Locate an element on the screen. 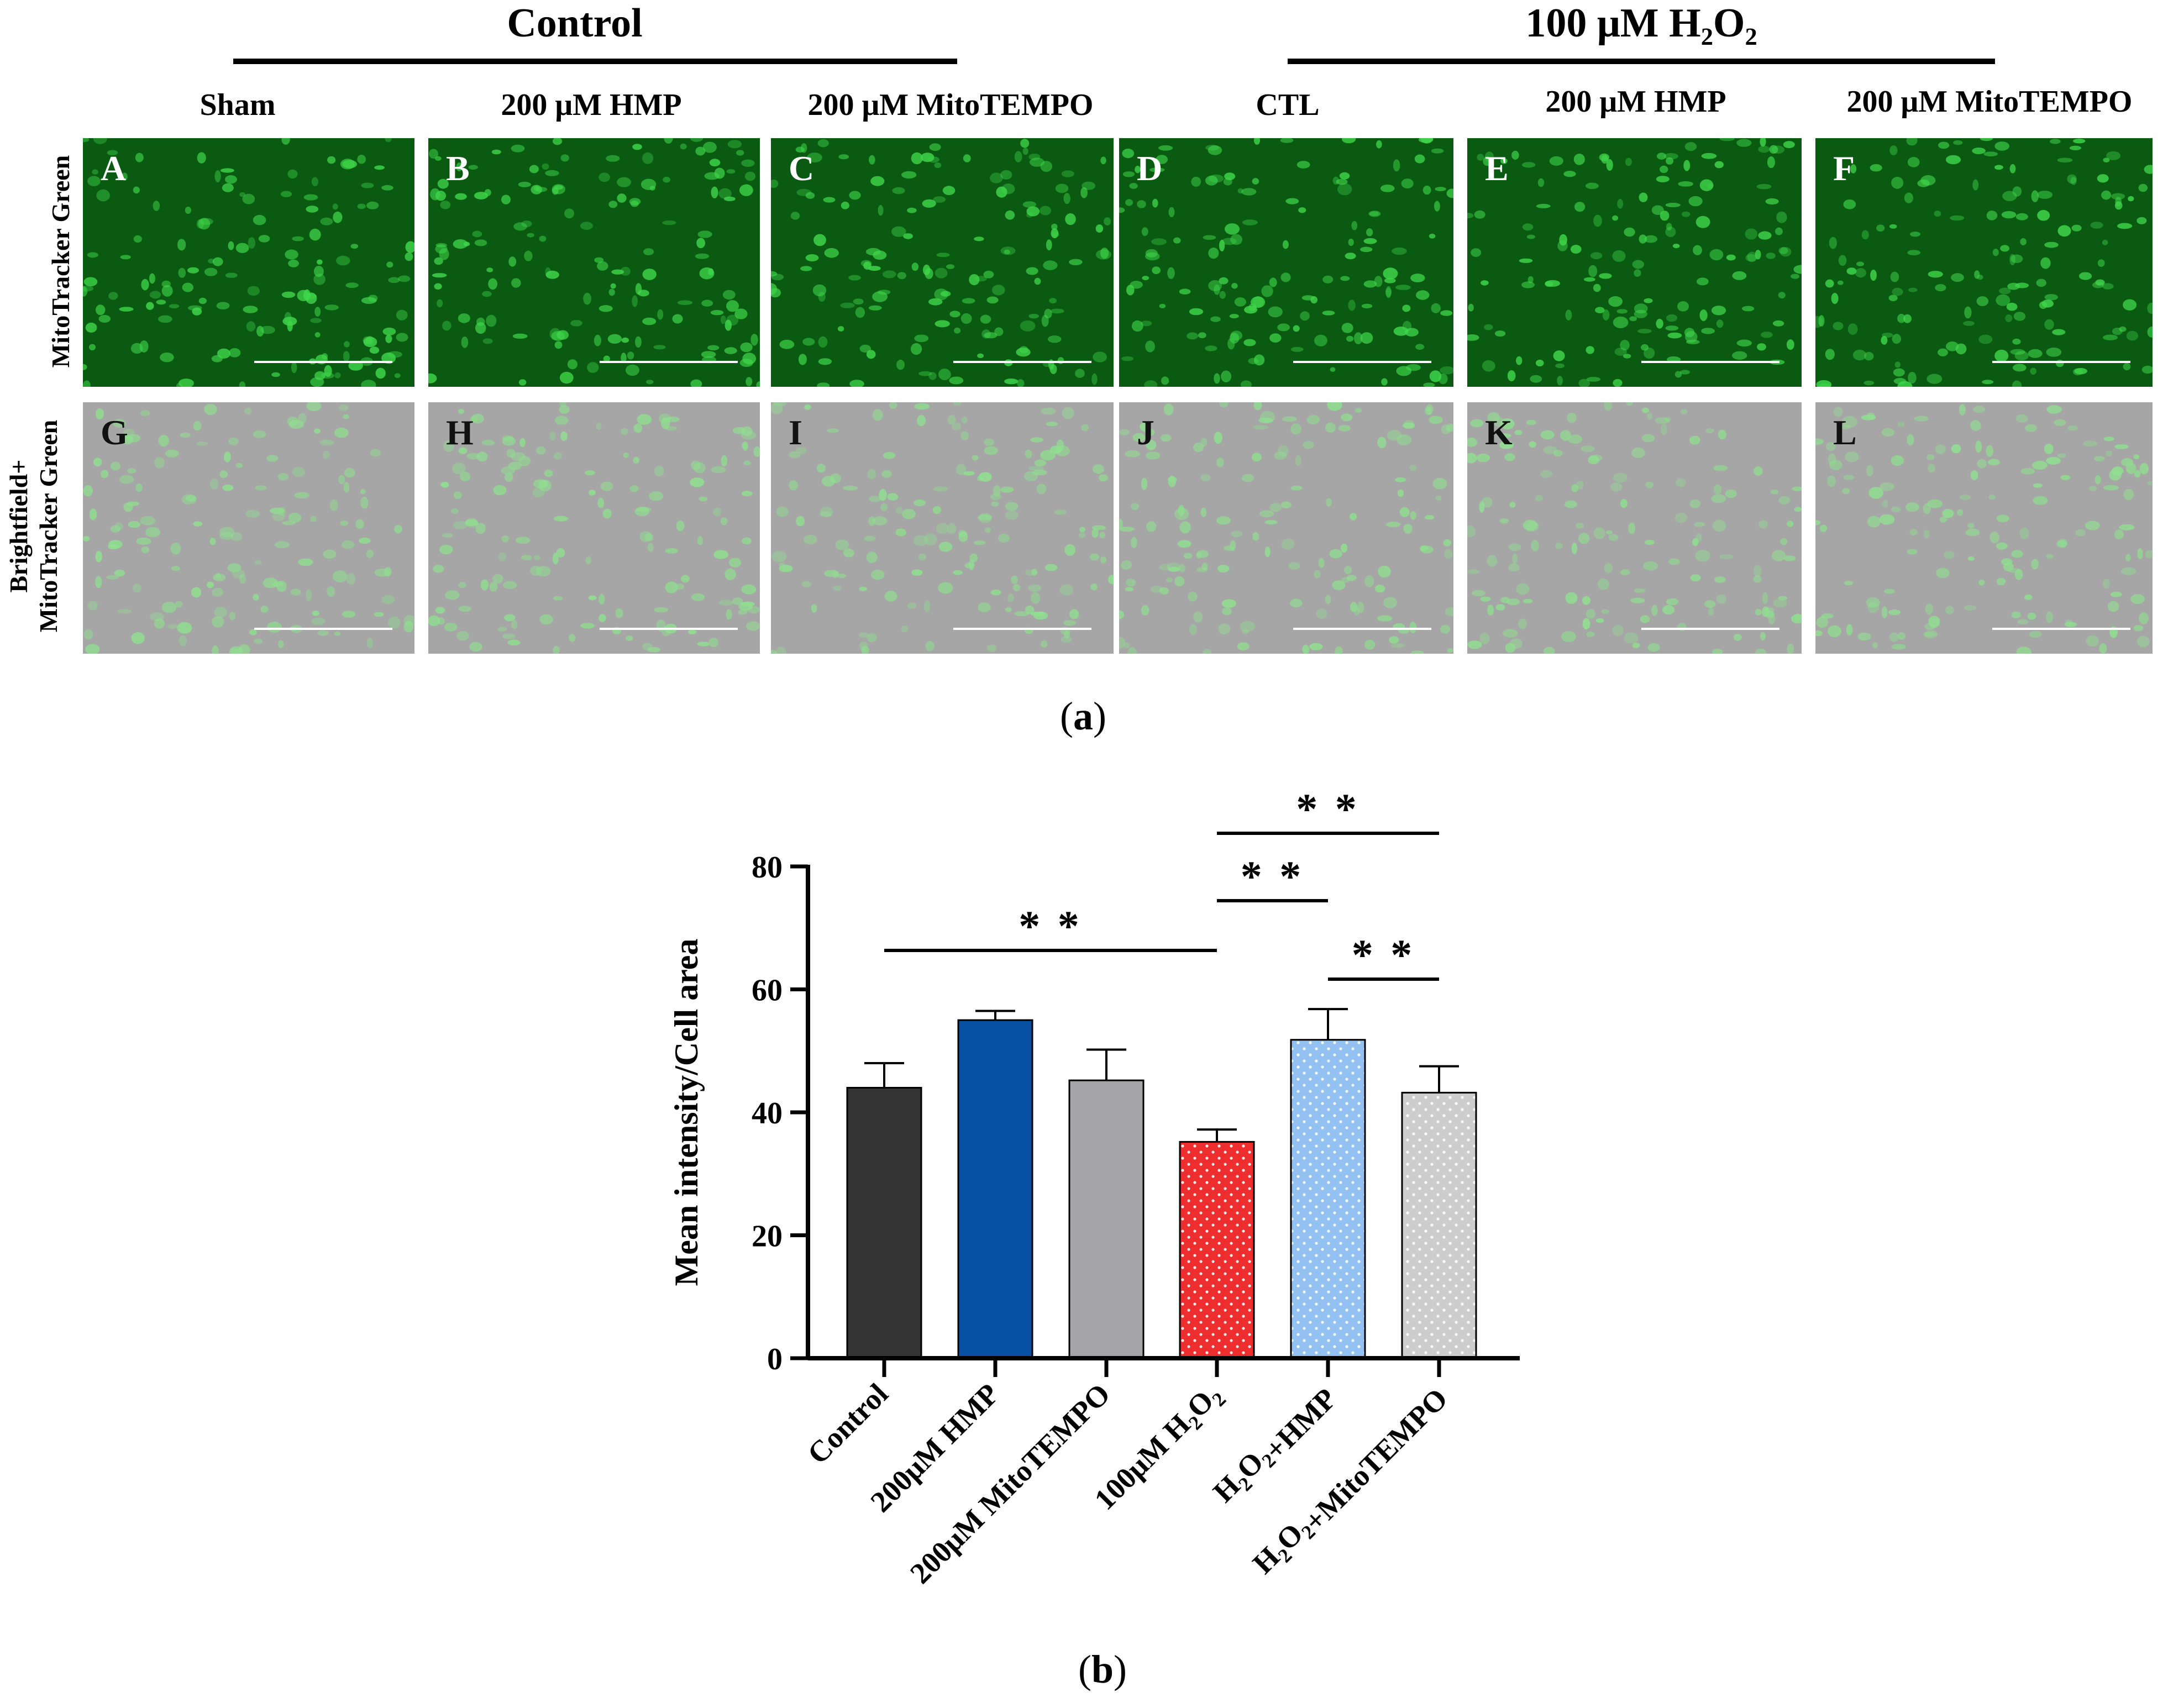 The width and height of the screenshot is (2168, 1708). caption-b-open: ( is located at coordinates (1084, 1669).